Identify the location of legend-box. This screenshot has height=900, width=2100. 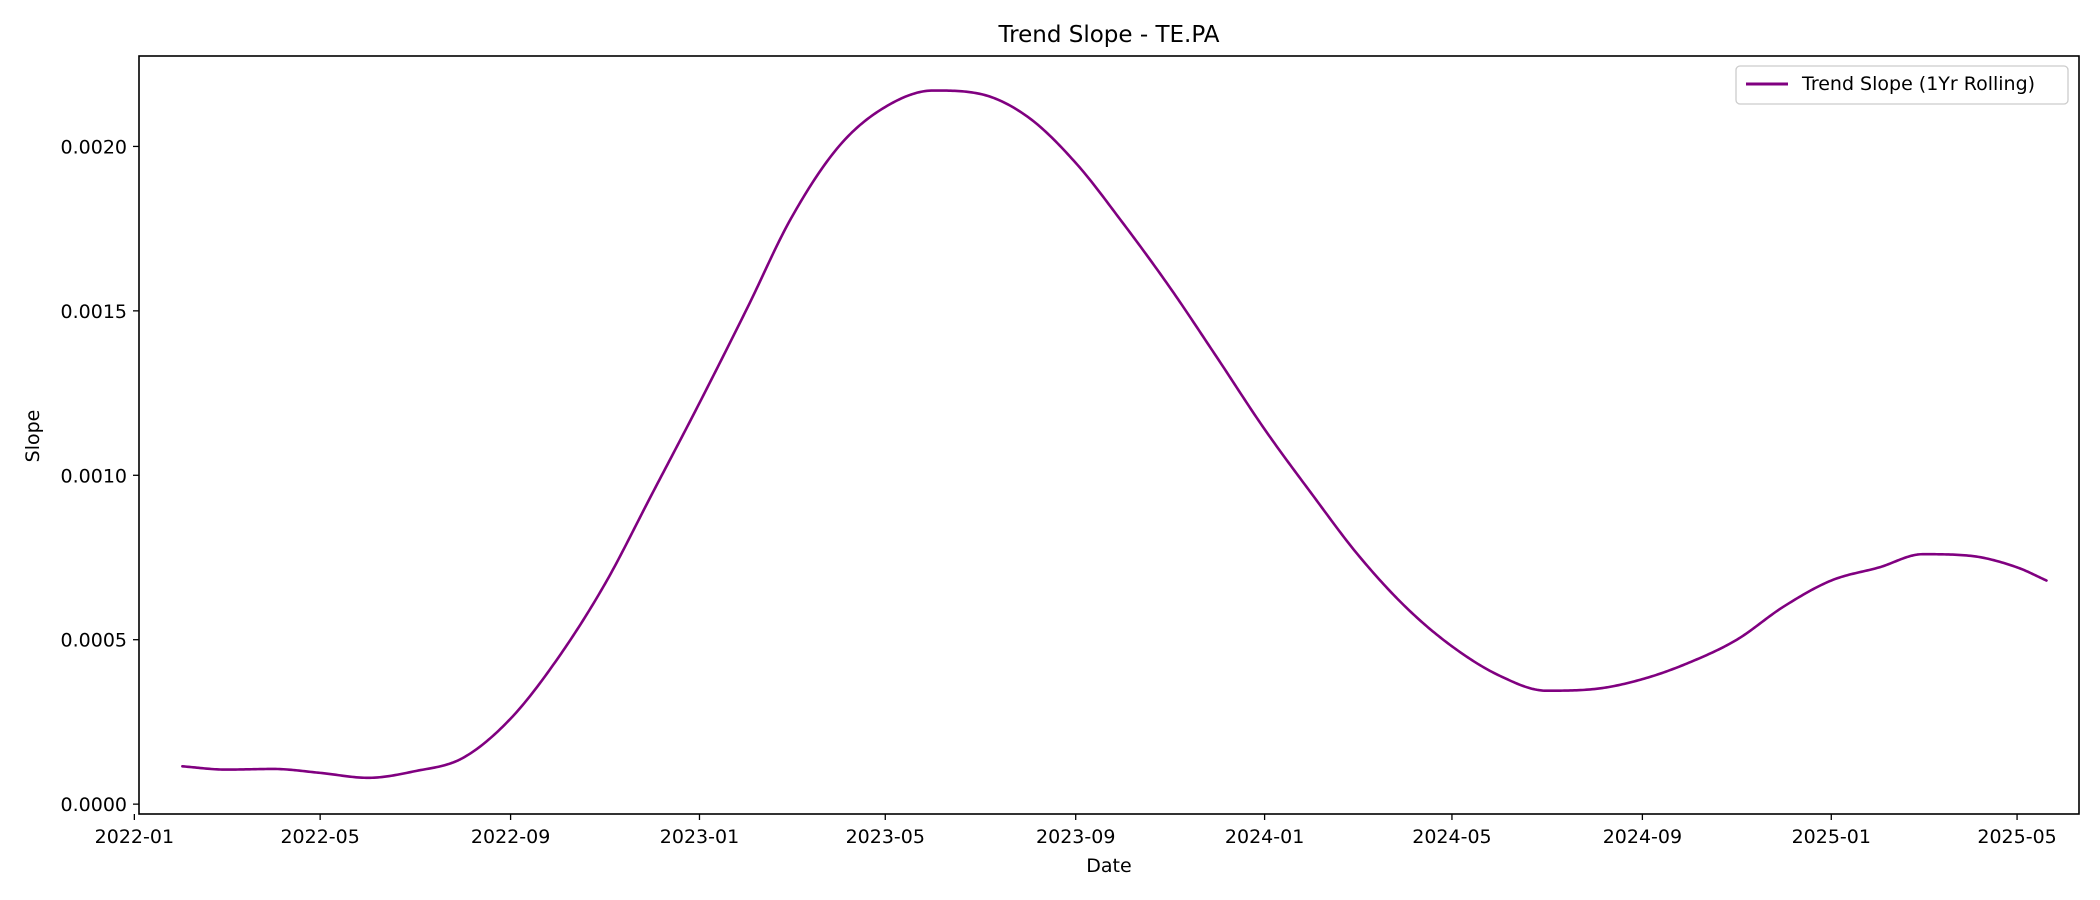
(1902, 85).